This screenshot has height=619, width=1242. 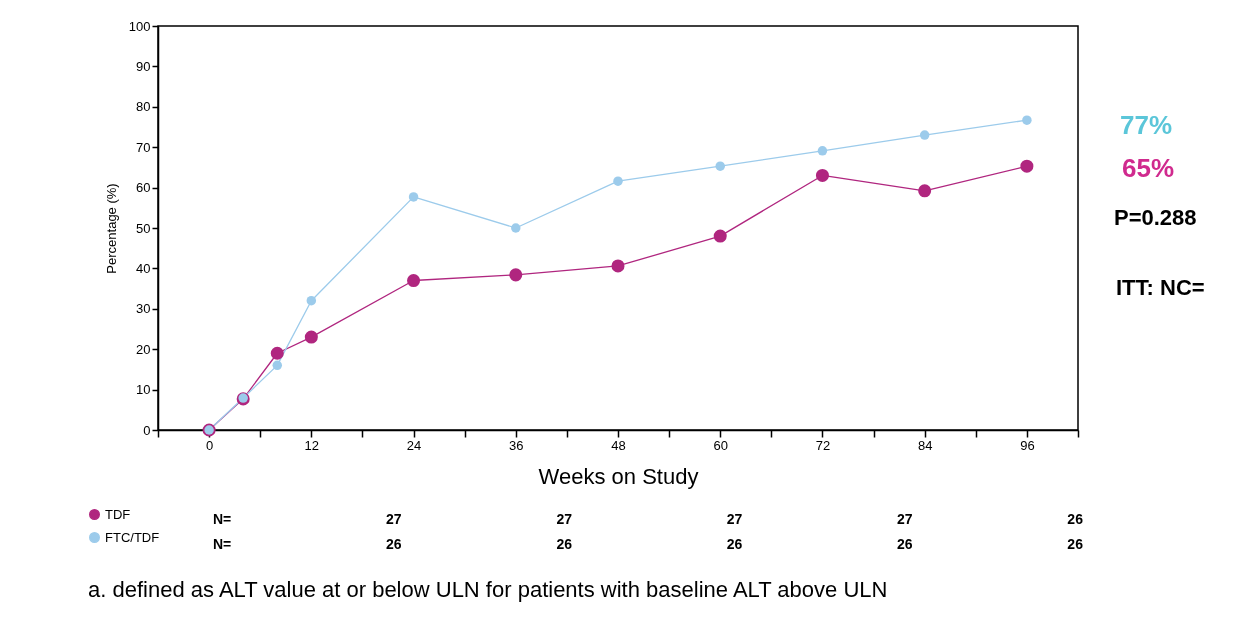 I want to click on x-tick-label: 24, so click(x=414, y=445).